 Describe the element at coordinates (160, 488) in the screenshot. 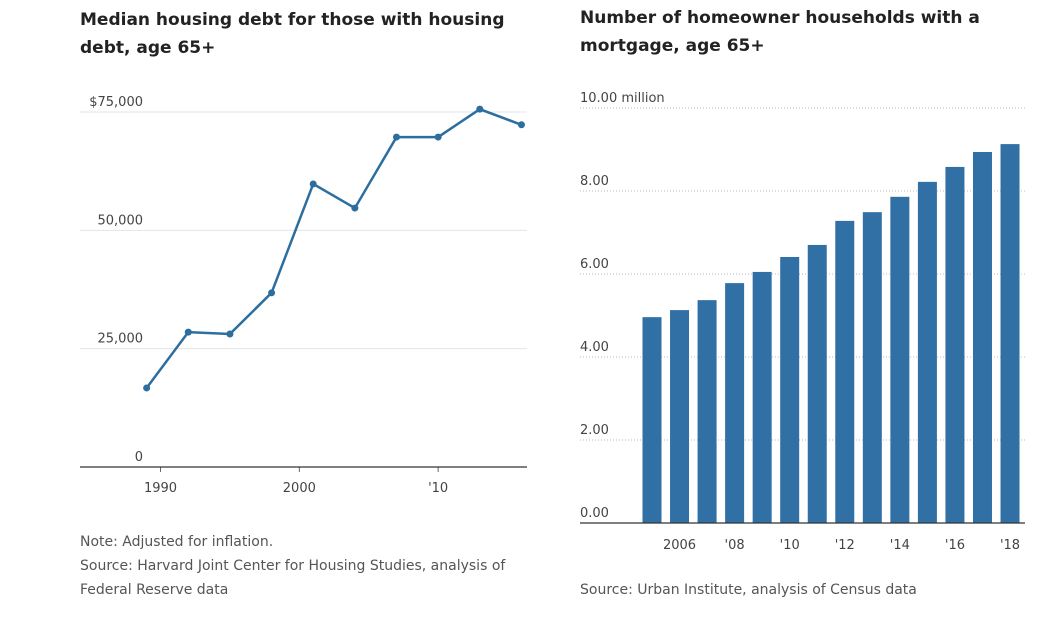

I see `x-tick-label: 1990` at that location.